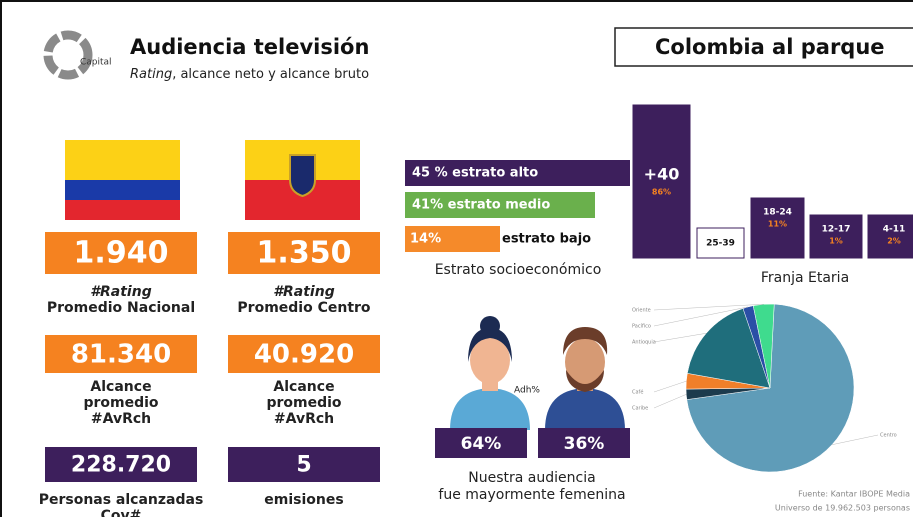 The width and height of the screenshot is (913, 517). Describe the element at coordinates (527, 391) in the screenshot. I see `gender-label: Adh%` at that location.